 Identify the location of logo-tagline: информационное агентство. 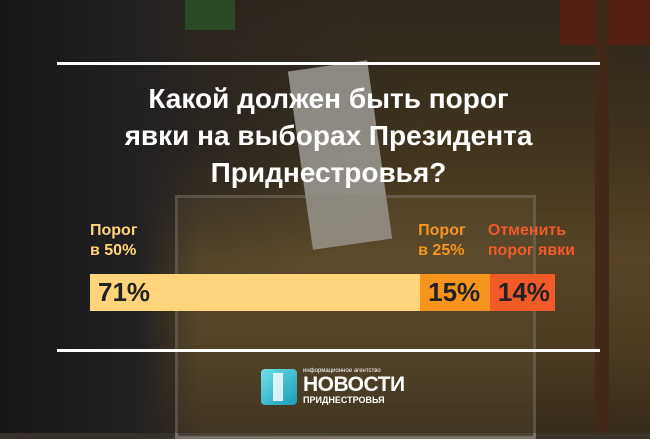
(342, 371).